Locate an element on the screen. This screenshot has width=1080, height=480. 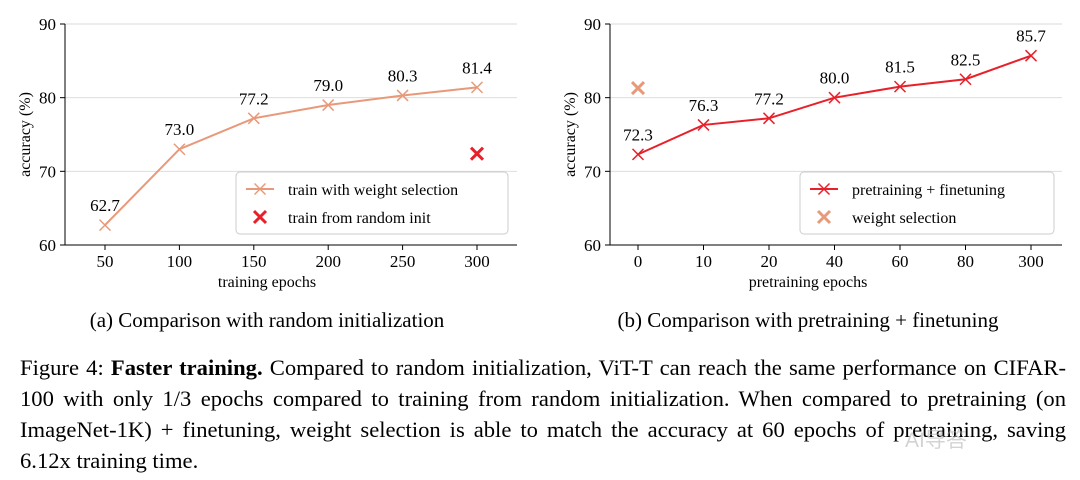
data-label: 80.3 is located at coordinates (403, 75).